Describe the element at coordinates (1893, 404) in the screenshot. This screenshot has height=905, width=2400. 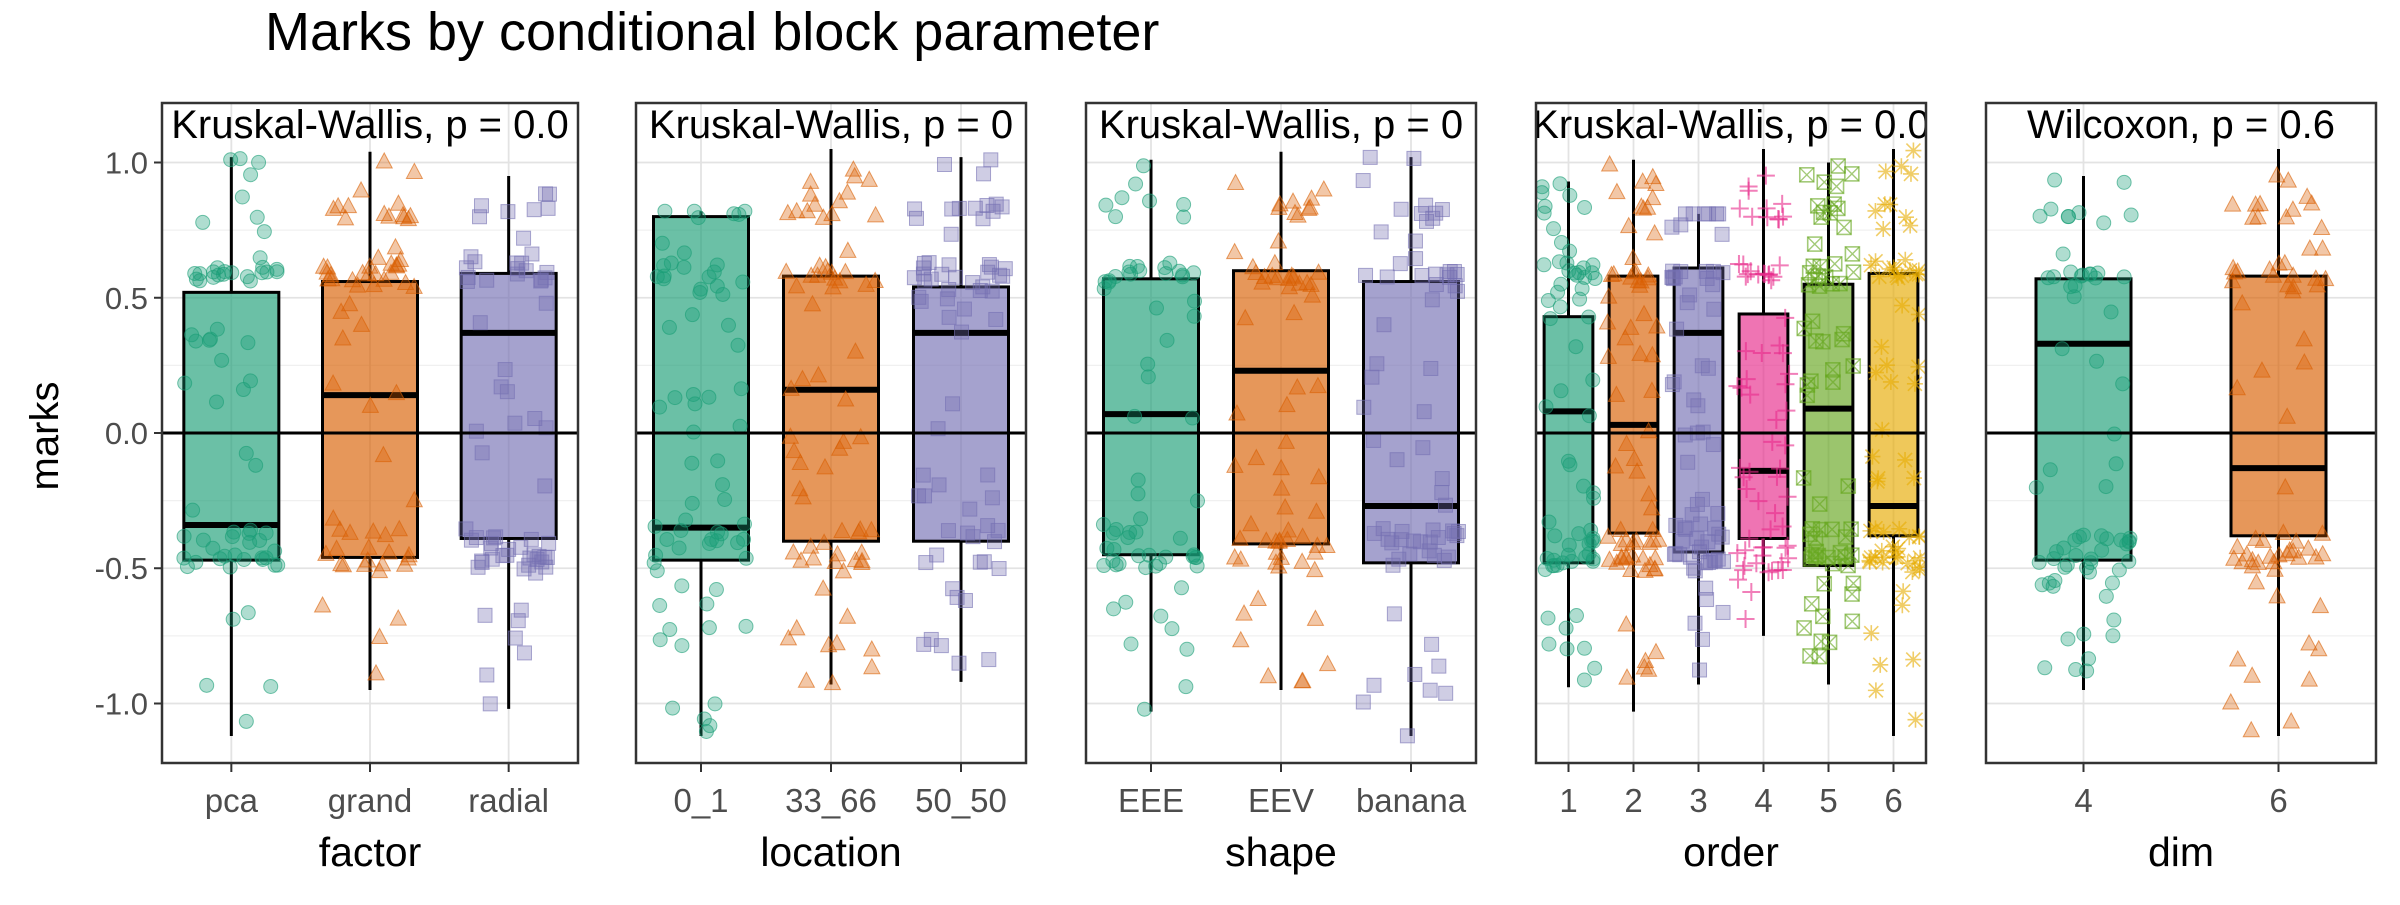
I see `box-iqr` at that location.